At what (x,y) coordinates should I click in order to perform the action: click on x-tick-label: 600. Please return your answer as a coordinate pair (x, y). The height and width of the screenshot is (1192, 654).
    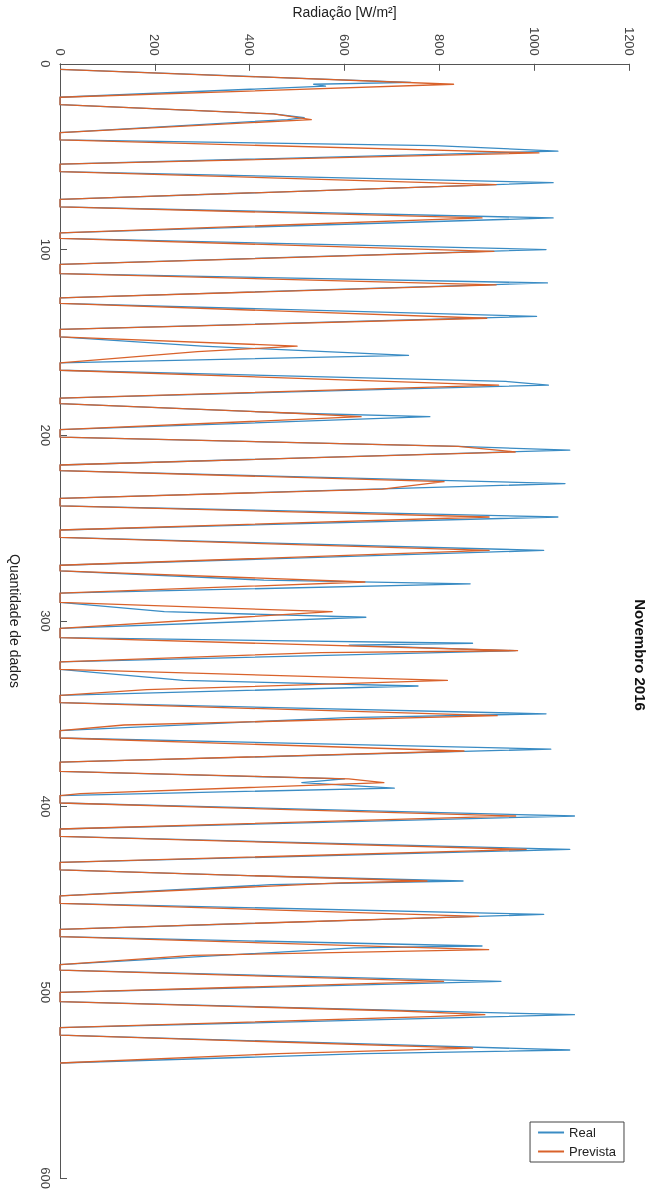
    Looking at the image, I should click on (344, 45).